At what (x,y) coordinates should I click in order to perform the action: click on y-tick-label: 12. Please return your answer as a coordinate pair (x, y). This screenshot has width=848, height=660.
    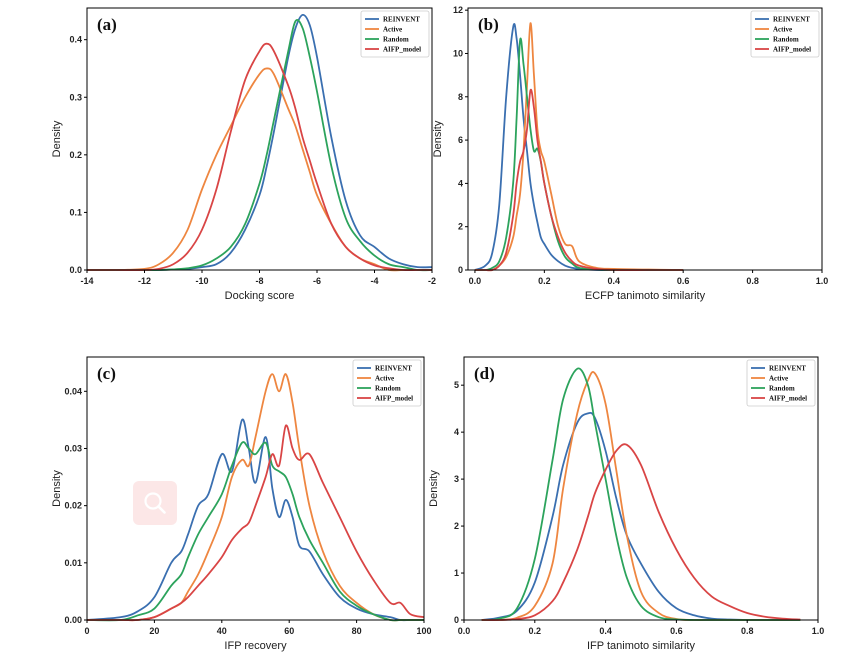
    Looking at the image, I should click on (458, 10).